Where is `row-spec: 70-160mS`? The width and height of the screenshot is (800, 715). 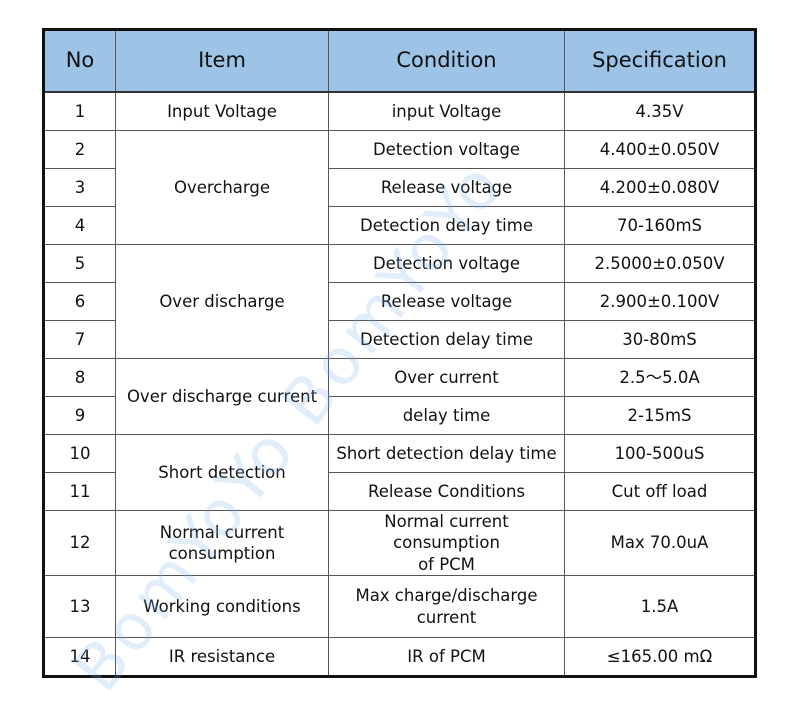
row-spec: 70-160mS is located at coordinates (660, 225).